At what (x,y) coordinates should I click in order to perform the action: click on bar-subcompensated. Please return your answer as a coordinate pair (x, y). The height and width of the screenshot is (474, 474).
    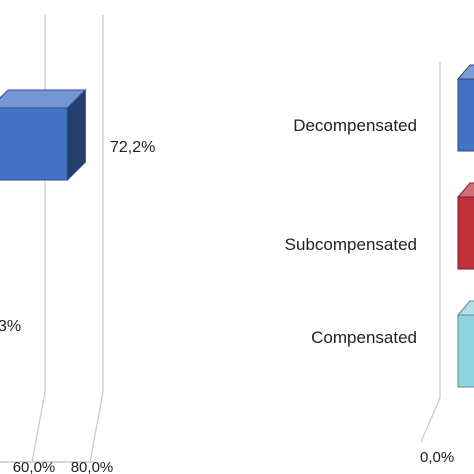
    Looking at the image, I should click on (466, 233).